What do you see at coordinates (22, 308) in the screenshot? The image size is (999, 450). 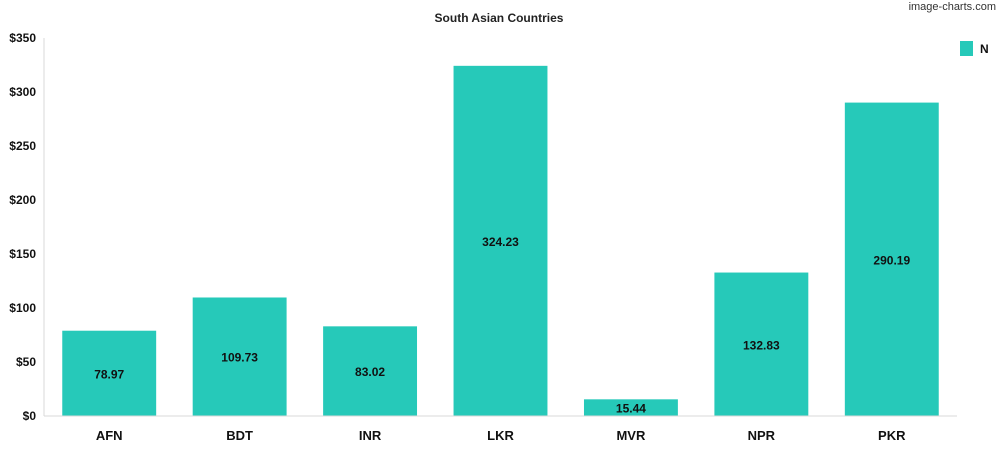 I see `y-tick-label: $100` at bounding box center [22, 308].